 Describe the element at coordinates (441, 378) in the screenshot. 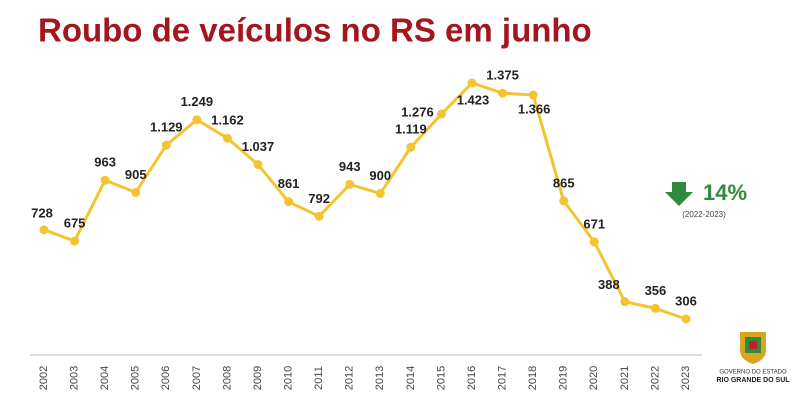

I see `x-tick-label: 2015` at that location.